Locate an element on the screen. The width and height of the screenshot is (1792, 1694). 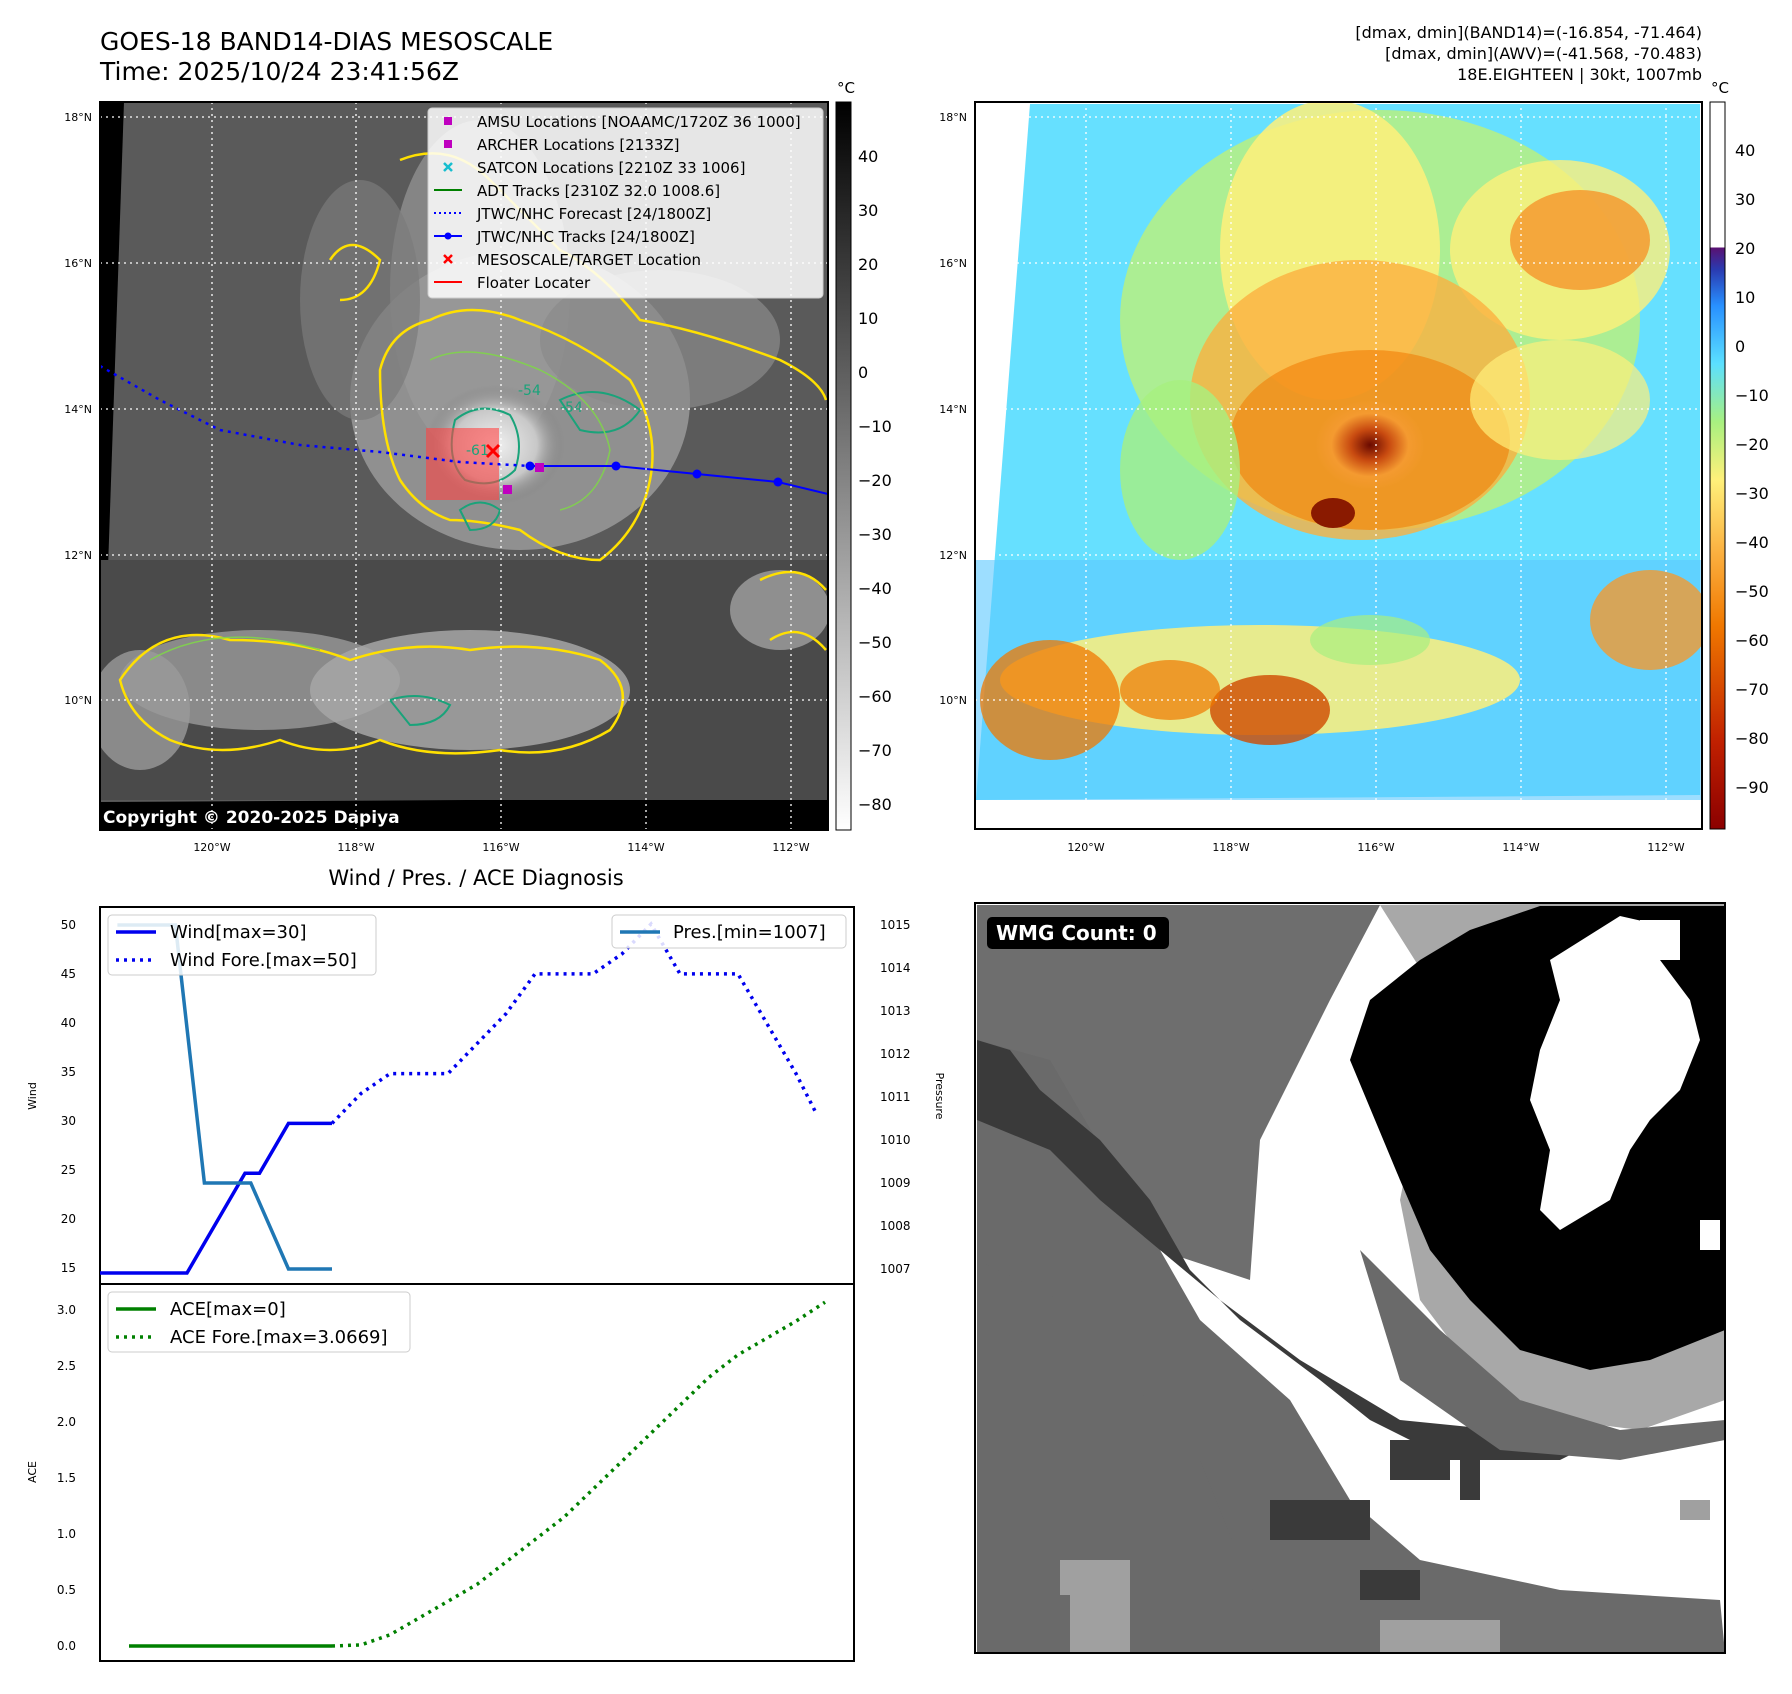
ace-legend-label: ACE[max=0] is located at coordinates (228, 1309).